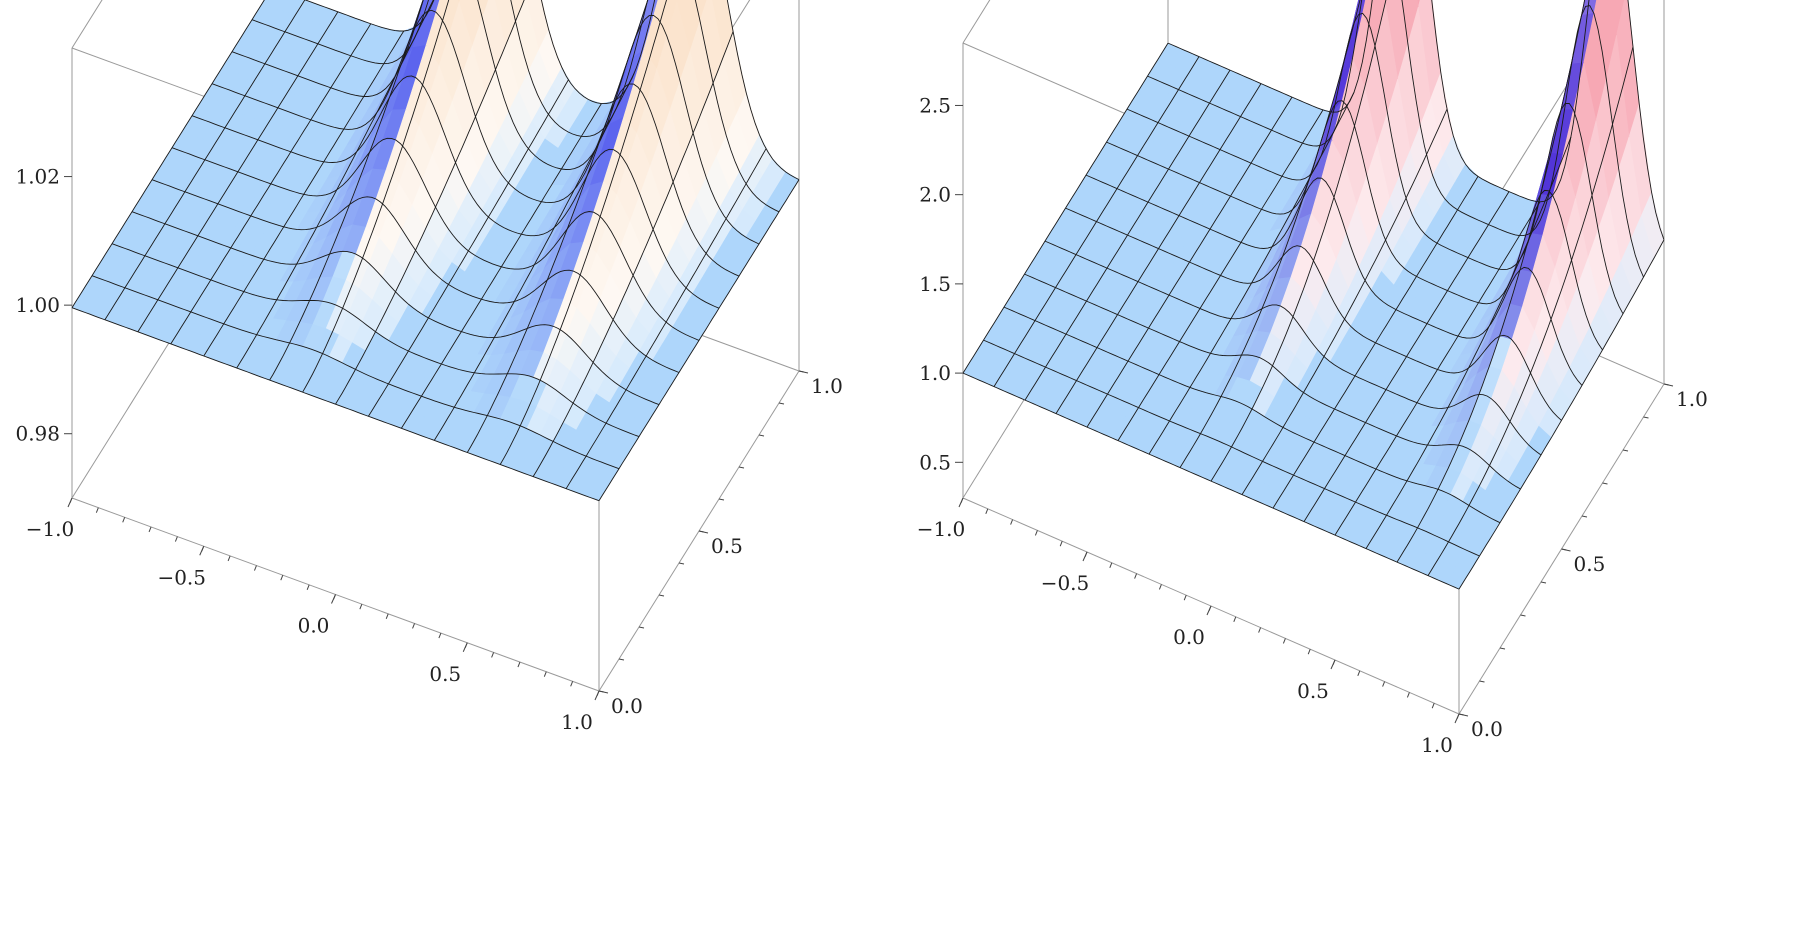  What do you see at coordinates (935, 462) in the screenshot?
I see `z-tick-label: 0.5` at bounding box center [935, 462].